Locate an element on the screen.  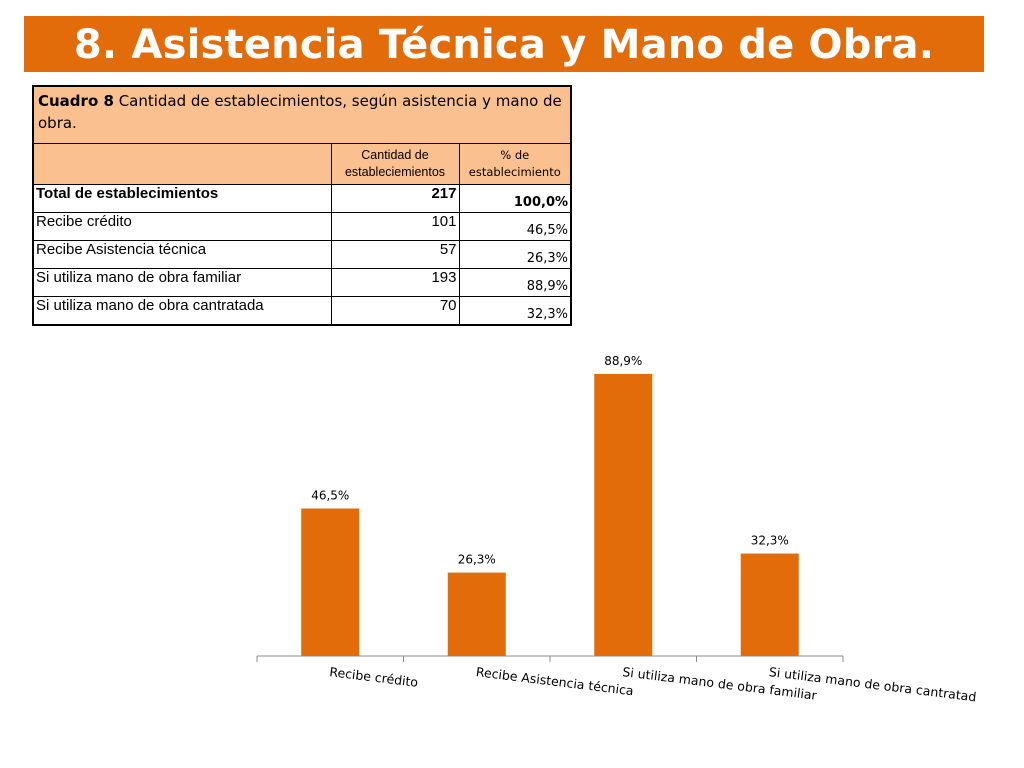
page-title: 8. Asistencia Técnica y Mano de Obra. is located at coordinates (504, 45).